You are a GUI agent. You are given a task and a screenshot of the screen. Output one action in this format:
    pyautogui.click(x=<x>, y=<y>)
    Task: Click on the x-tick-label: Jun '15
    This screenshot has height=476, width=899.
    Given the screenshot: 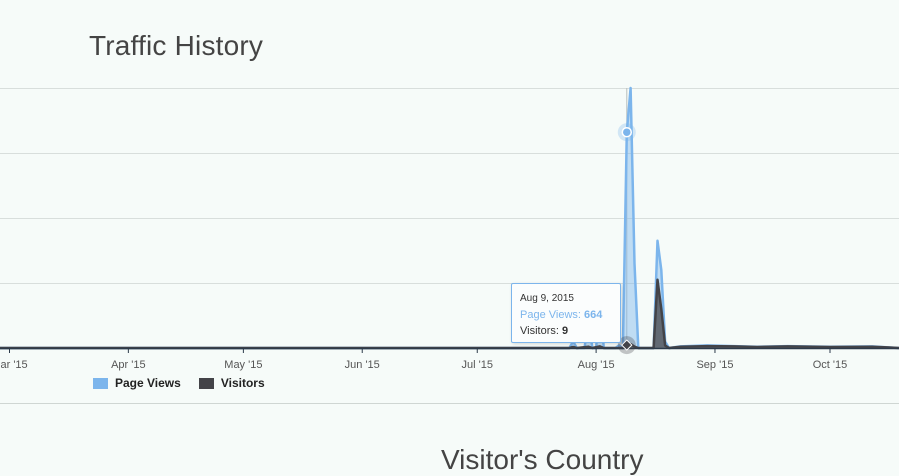 What is the action you would take?
    pyautogui.click(x=362, y=365)
    